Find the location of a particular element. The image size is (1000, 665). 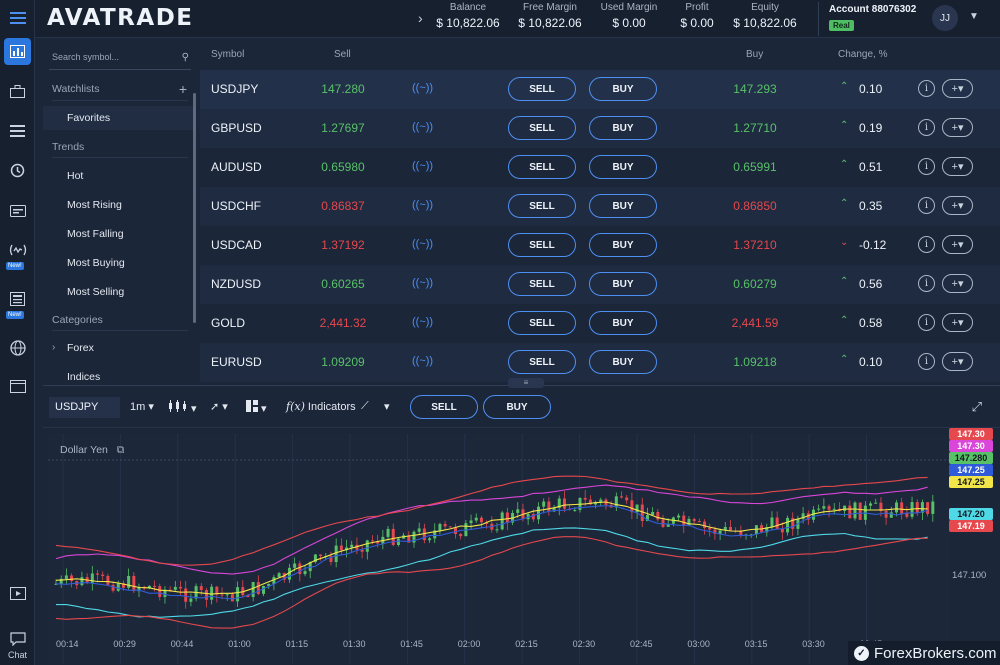

quote-row: GBPUSD 1.27697 ((~)) SELL BUY 1.27710 ⌃ 0.19 i +▾ is located at coordinates (600, 128).